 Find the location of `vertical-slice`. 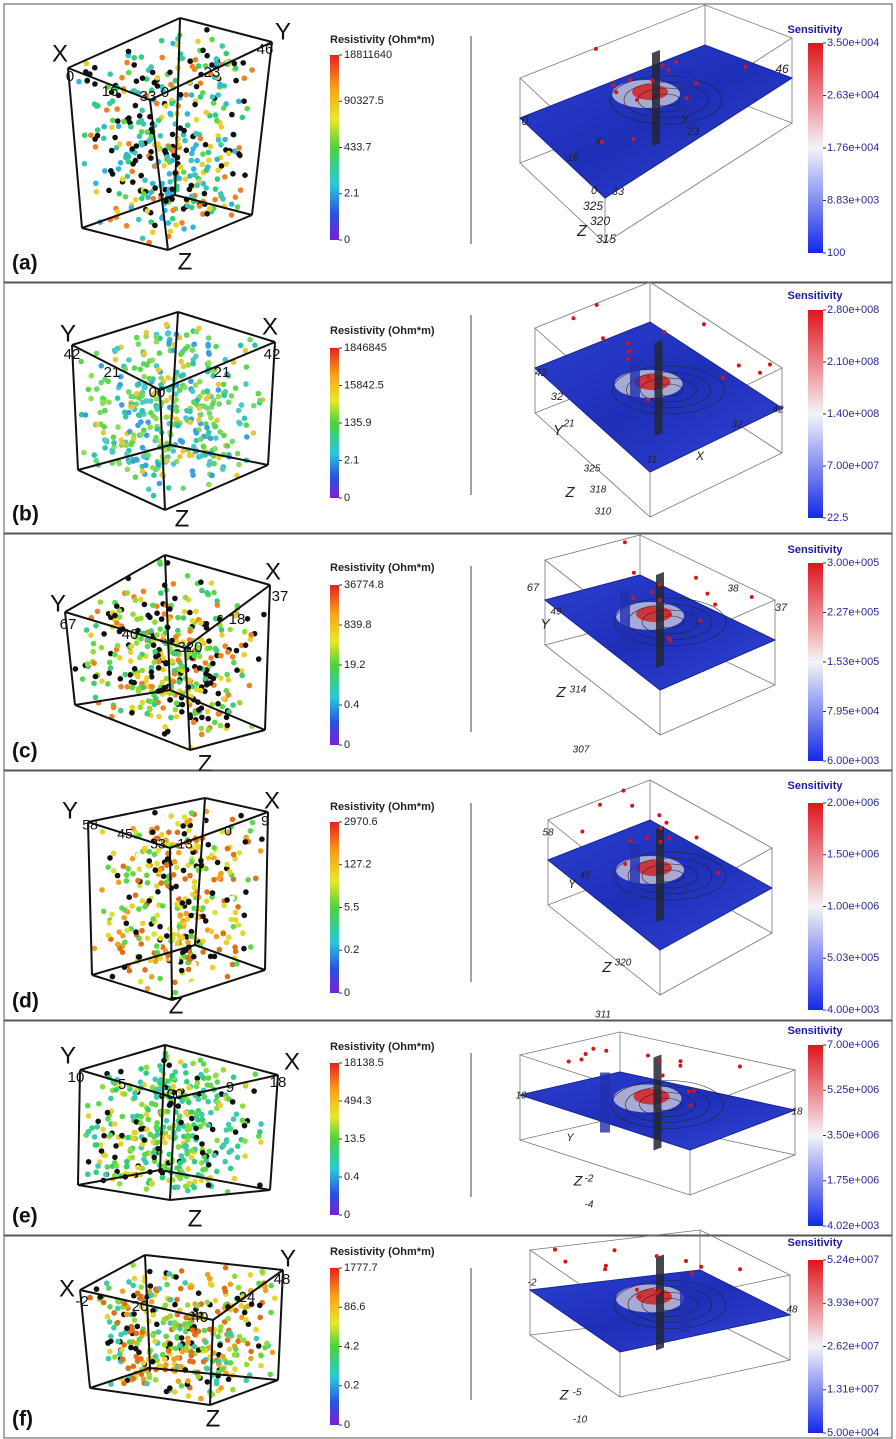

vertical-slice is located at coordinates (660, 874).